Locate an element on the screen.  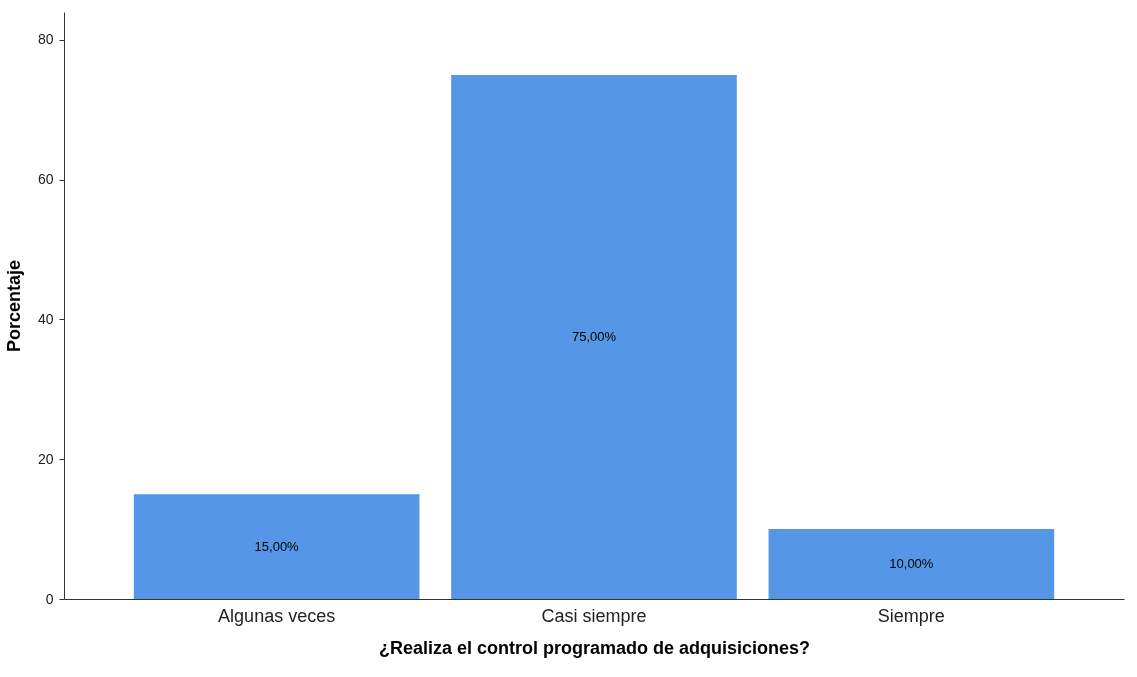
x-tick-label: Casi siempre is located at coordinates (594, 615).